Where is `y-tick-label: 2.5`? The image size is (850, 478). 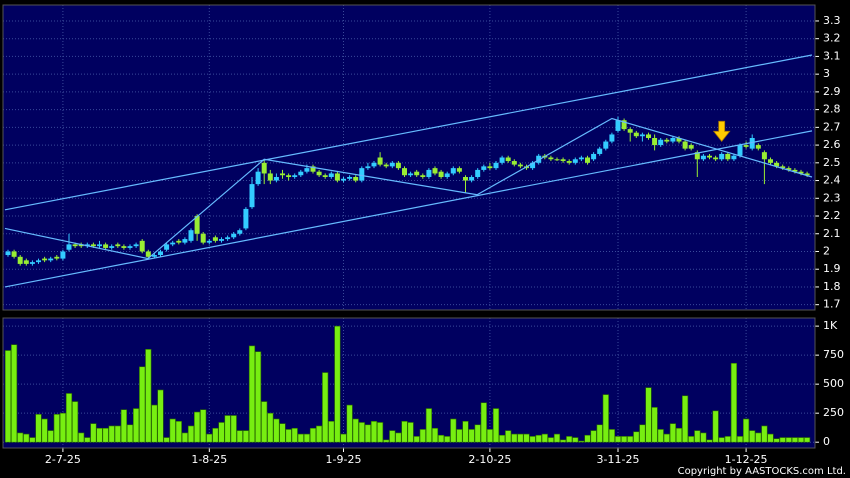 y-tick-label: 2.5 is located at coordinates (832, 162).